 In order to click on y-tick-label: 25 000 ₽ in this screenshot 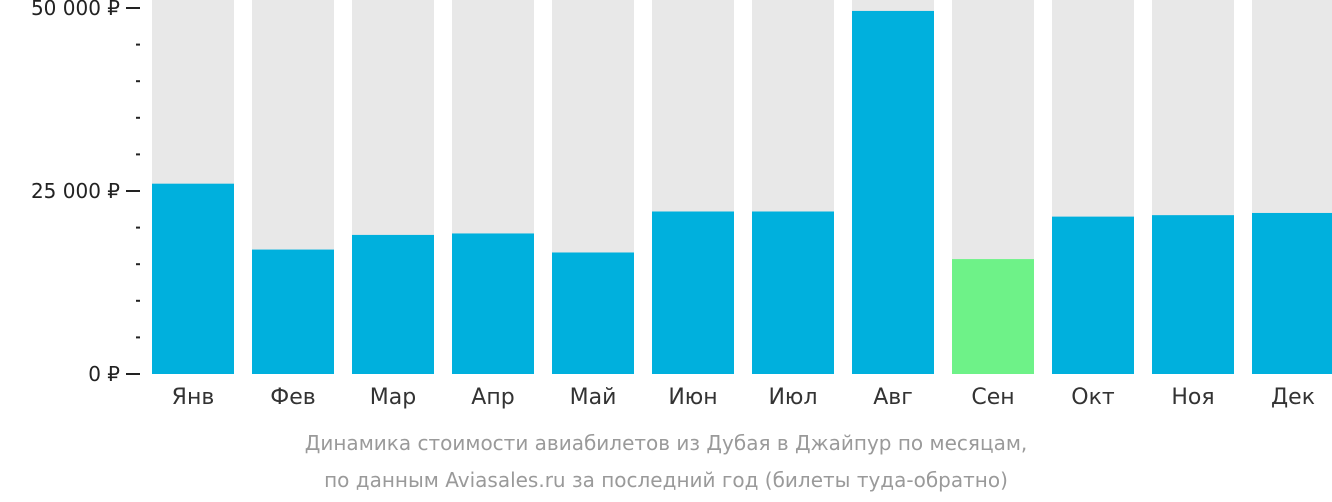, I will do `click(75, 191)`.